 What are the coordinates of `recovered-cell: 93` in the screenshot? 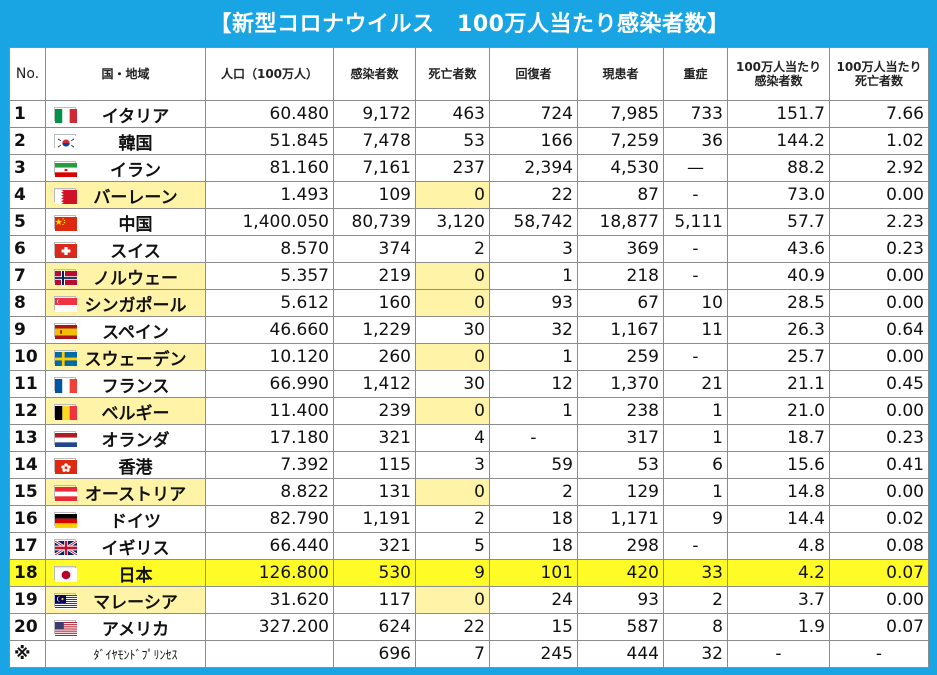 It's located at (533, 303).